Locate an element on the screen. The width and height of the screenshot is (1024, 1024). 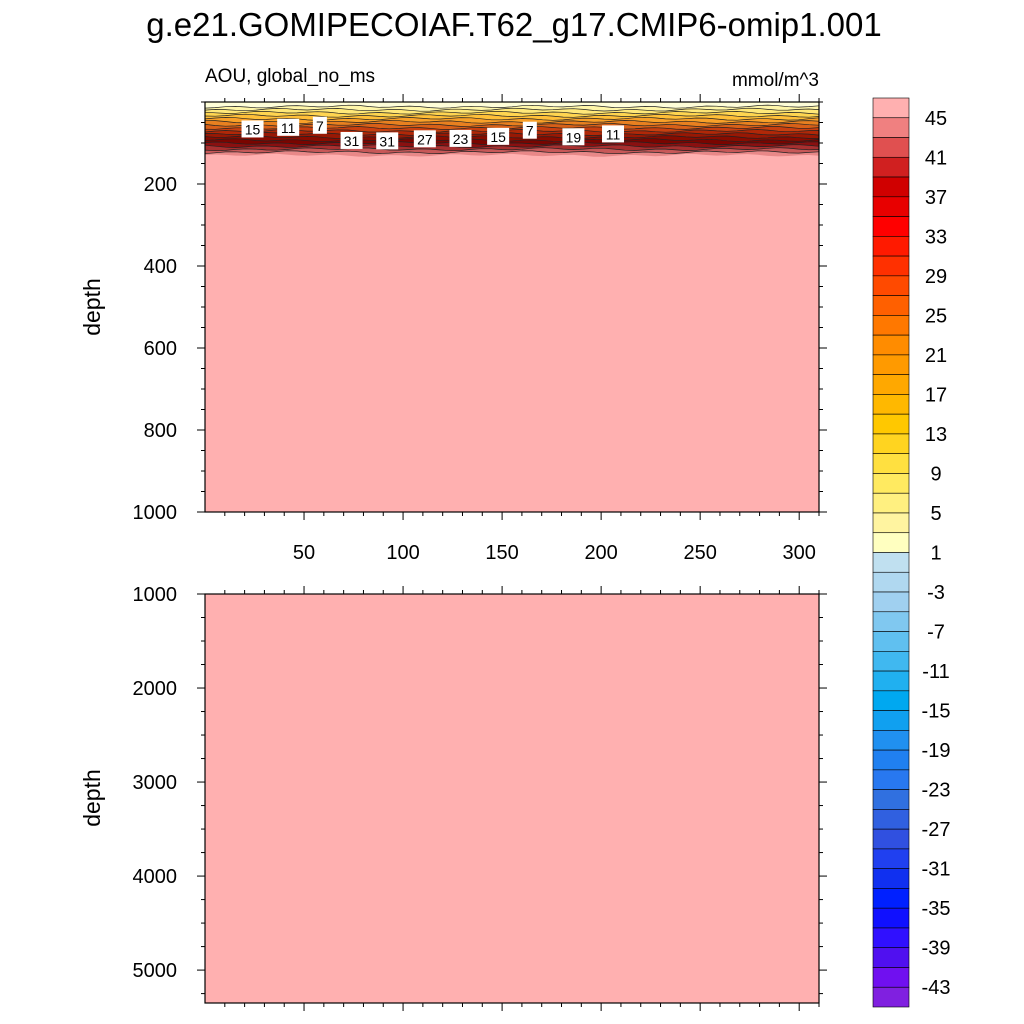
y-tick-label: 5000 is located at coordinates (155, 971).